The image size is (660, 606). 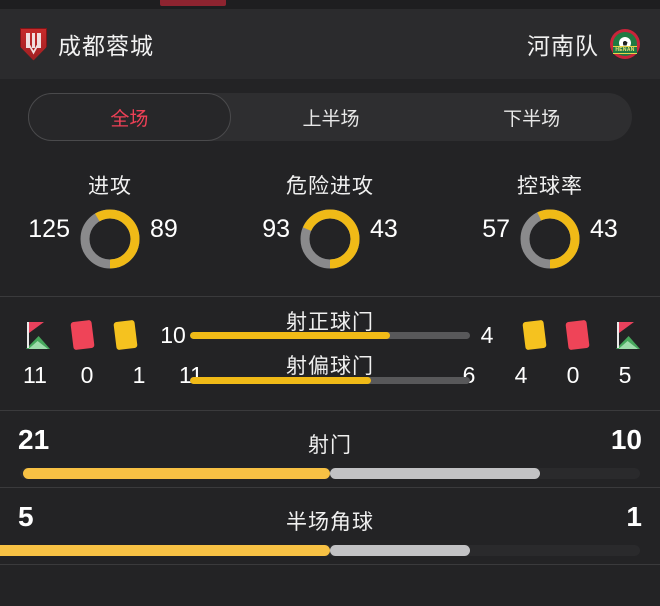 What do you see at coordinates (330, 44) in the screenshot?
I see `match-header: 成都蓉城 河南队 HENAN` at bounding box center [330, 44].